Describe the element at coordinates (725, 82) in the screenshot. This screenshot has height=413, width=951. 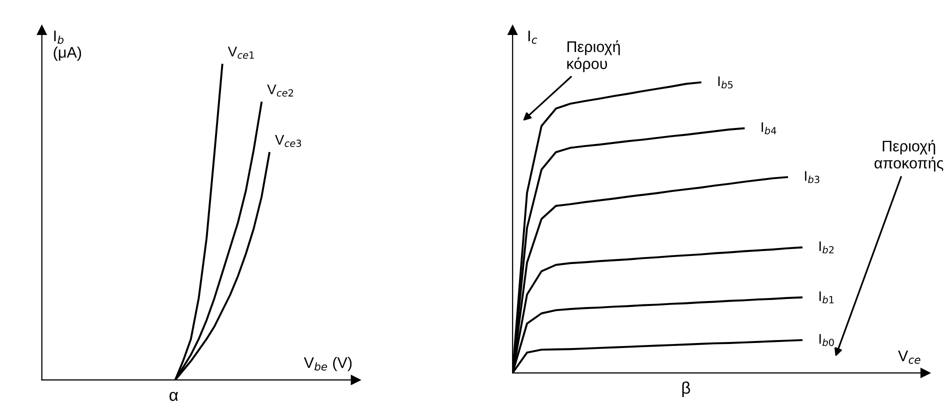
I see `series-label: I$_{b5}$` at that location.